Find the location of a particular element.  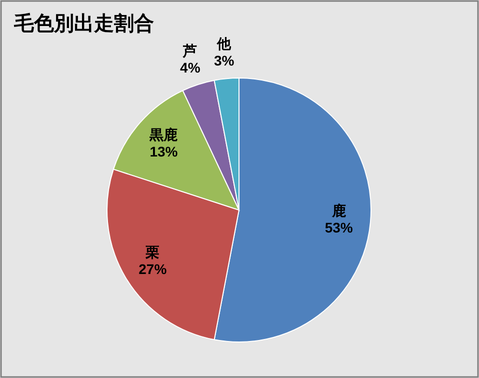

data-label: 27% is located at coordinates (153, 269).